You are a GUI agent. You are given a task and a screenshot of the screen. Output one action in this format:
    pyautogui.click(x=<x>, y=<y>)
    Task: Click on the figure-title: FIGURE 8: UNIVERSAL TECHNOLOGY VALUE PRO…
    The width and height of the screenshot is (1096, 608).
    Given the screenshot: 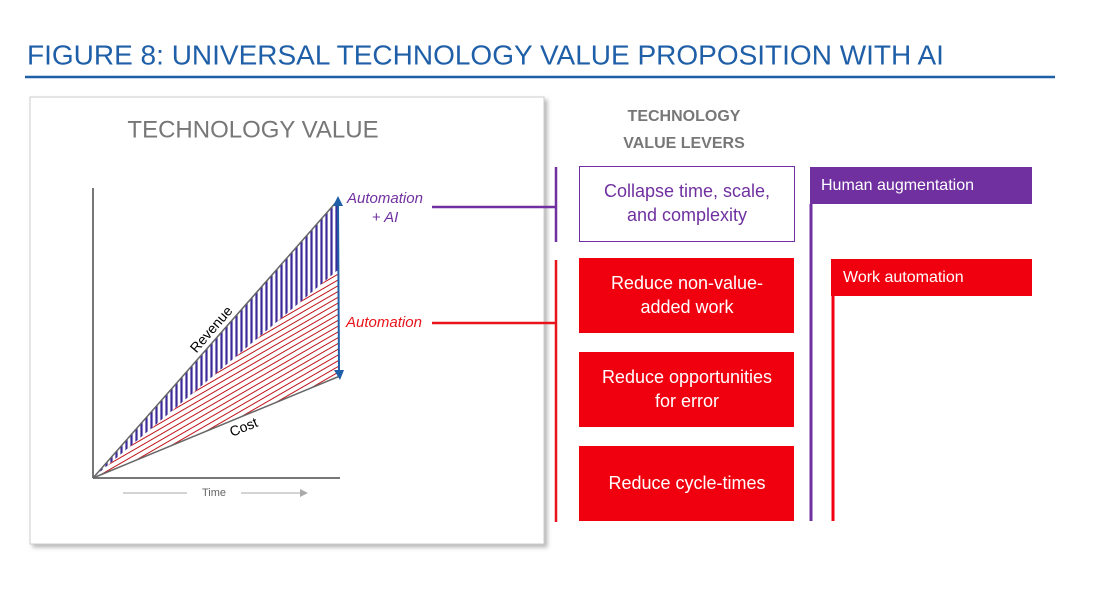 What is the action you would take?
    pyautogui.click(x=485, y=54)
    